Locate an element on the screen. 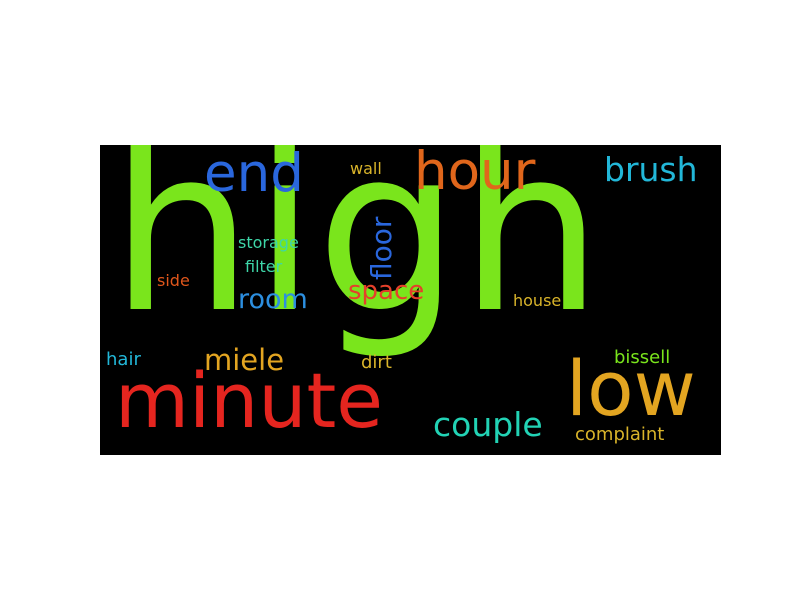 The image size is (800, 600). word-hair: hair is located at coordinates (123, 359).